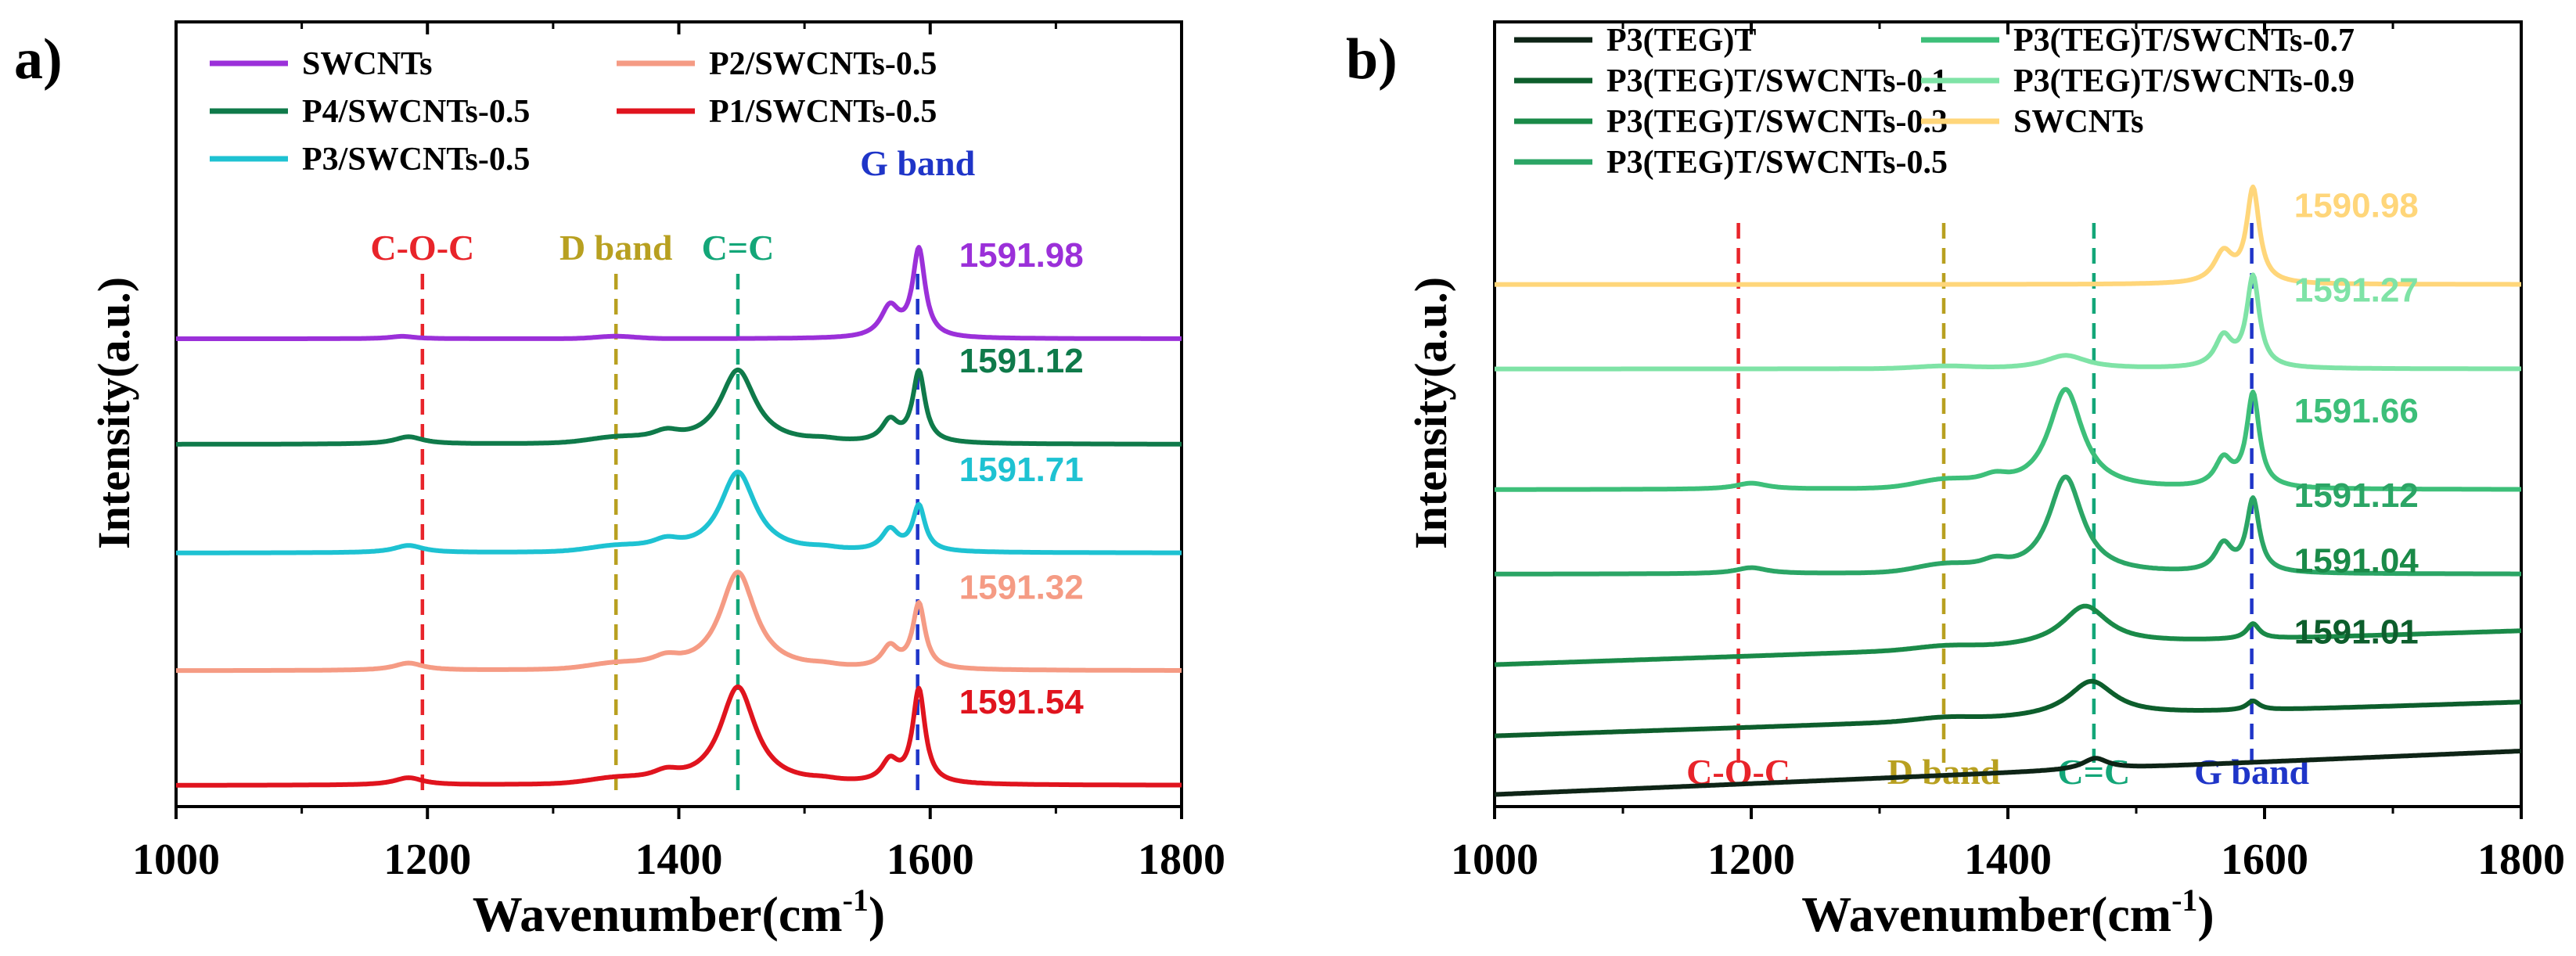  I want to click on peak-annotation: 1591.66, so click(2356, 411).